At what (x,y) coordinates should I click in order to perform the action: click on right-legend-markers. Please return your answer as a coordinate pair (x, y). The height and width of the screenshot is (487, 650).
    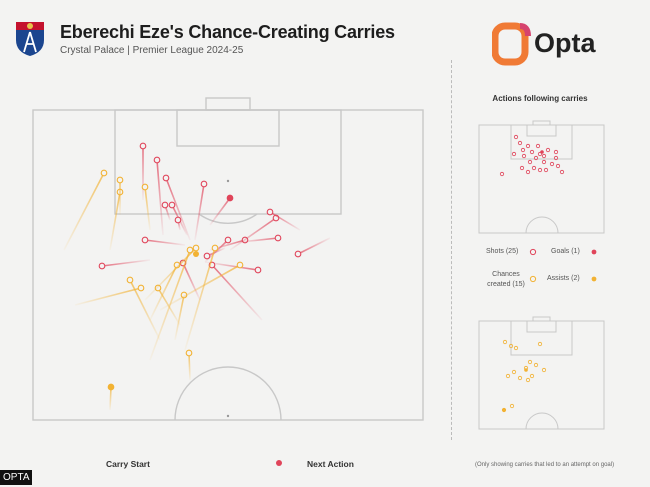
    Looking at the image, I should click on (563, 265).